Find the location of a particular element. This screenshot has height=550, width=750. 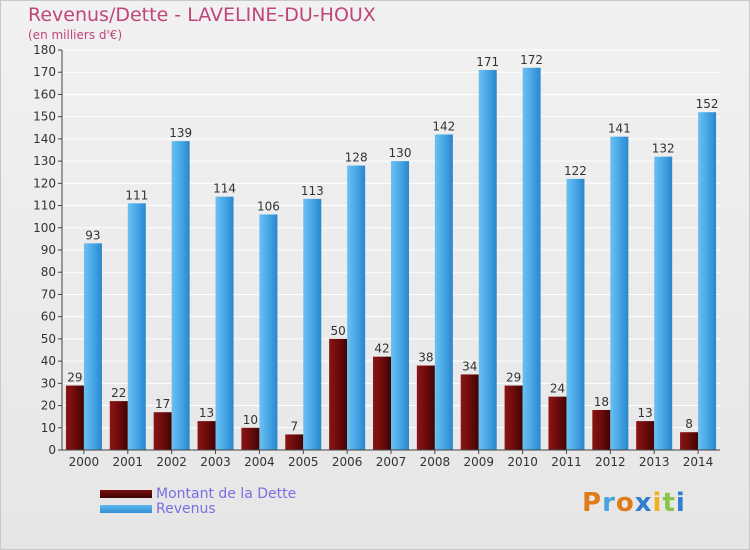

data-label-debt: 22 is located at coordinates (118, 393).